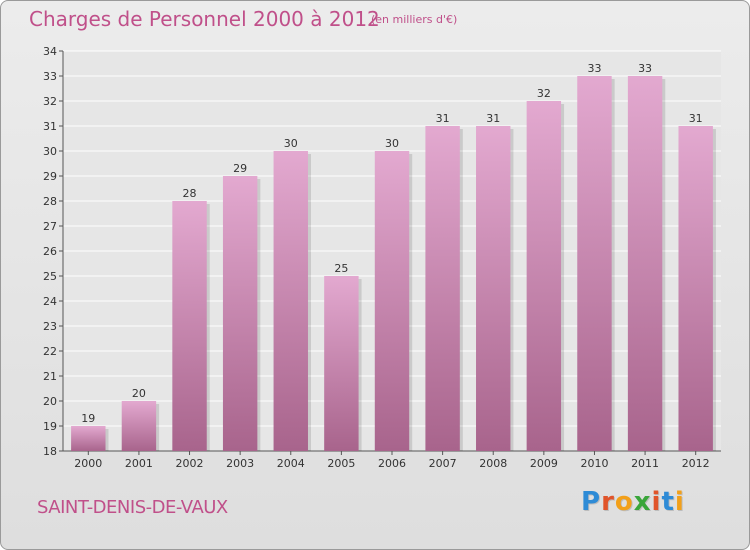 The image size is (750, 550). What do you see at coordinates (291, 463) in the screenshot?
I see `x-tick-label: 2004` at bounding box center [291, 463].